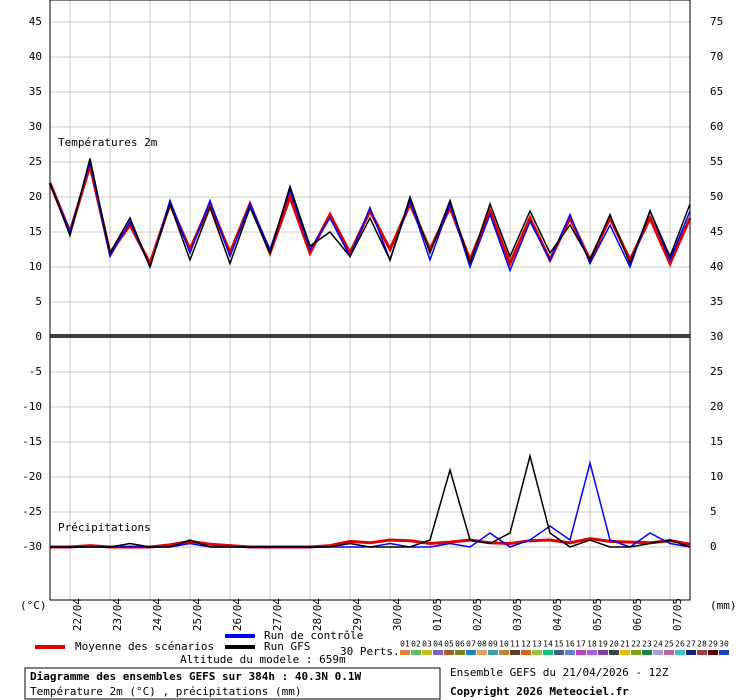  What do you see at coordinates (716, 476) in the screenshot?
I see `y2-tick-label: 10` at bounding box center [716, 476].